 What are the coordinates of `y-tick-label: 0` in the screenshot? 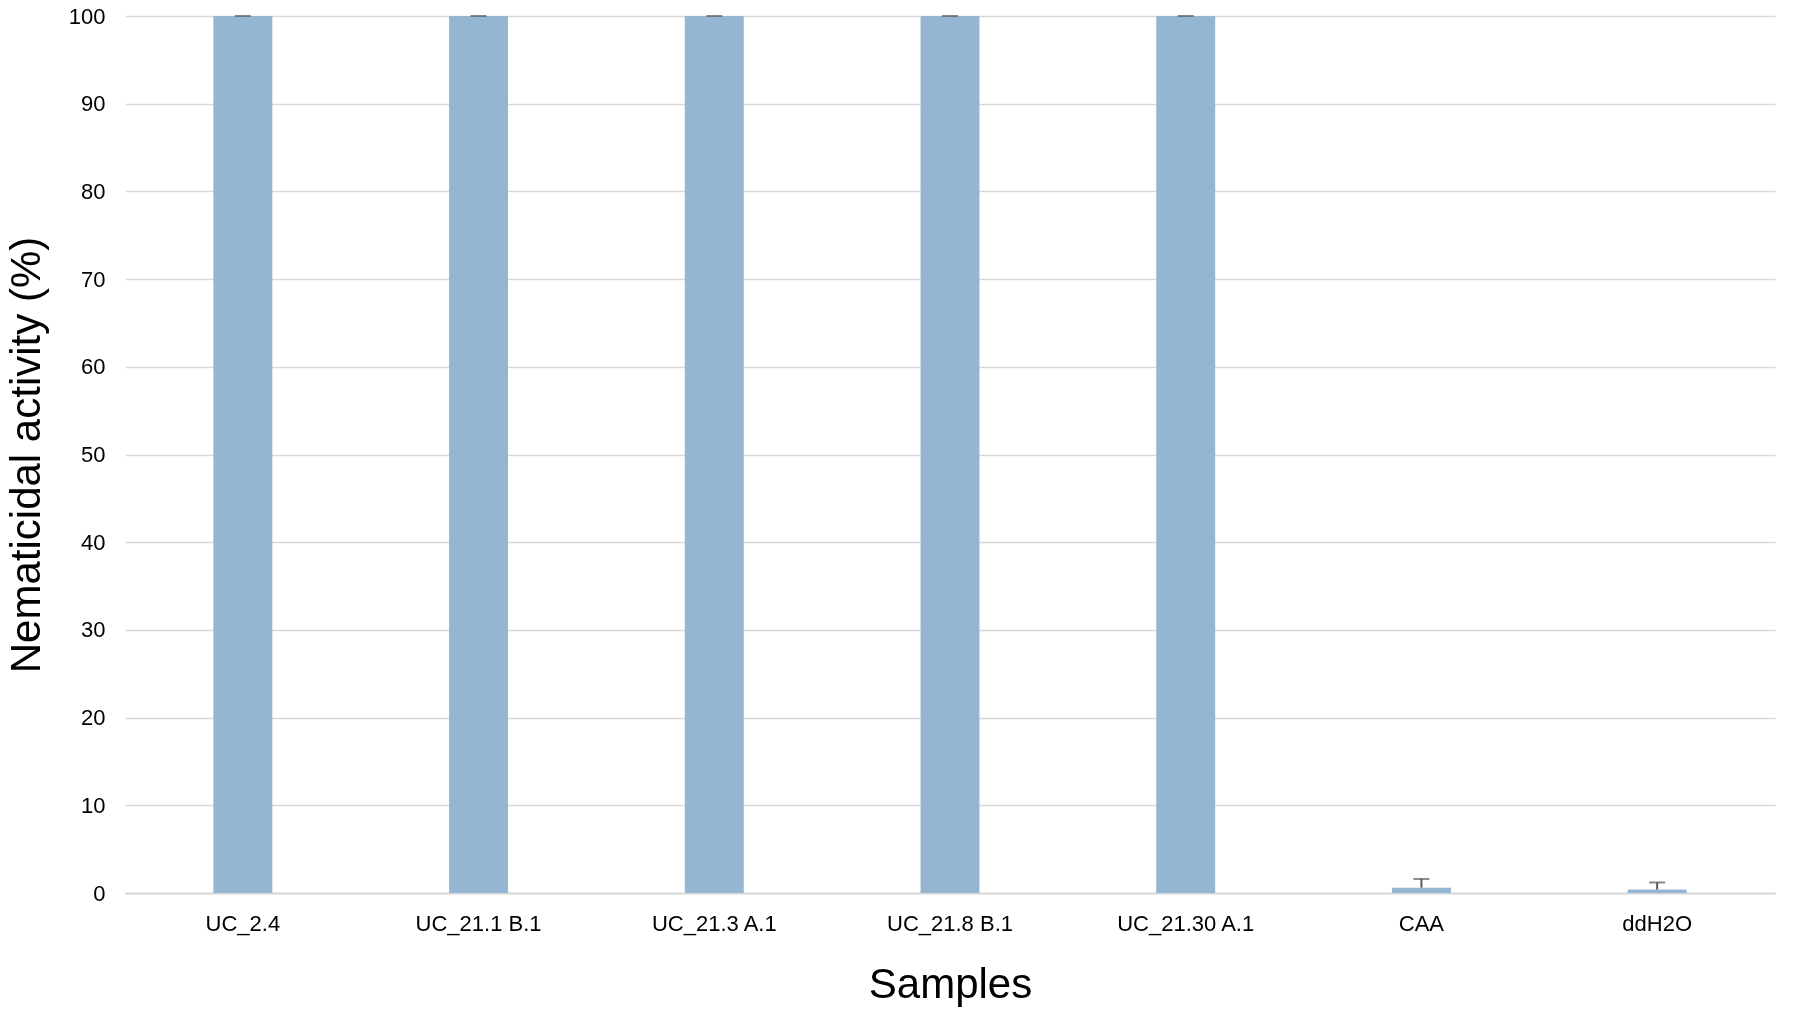 It's located at (99, 893).